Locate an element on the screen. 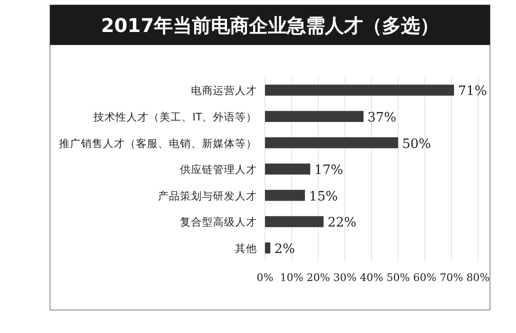 The image size is (516, 333). y-tick-label: 电商运营人才 is located at coordinates (224, 91).